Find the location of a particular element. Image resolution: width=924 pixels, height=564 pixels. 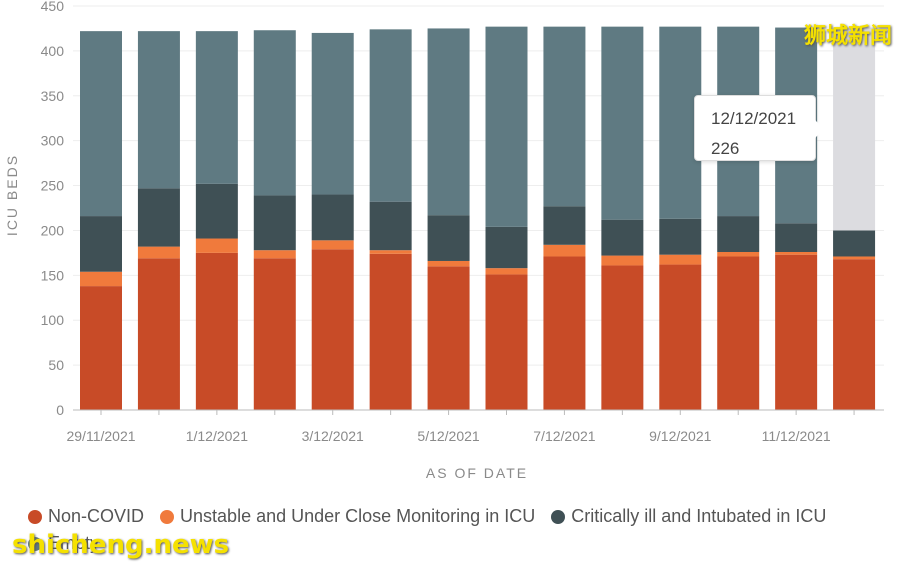

x-tick-label: 1/12/2021 is located at coordinates (217, 436).